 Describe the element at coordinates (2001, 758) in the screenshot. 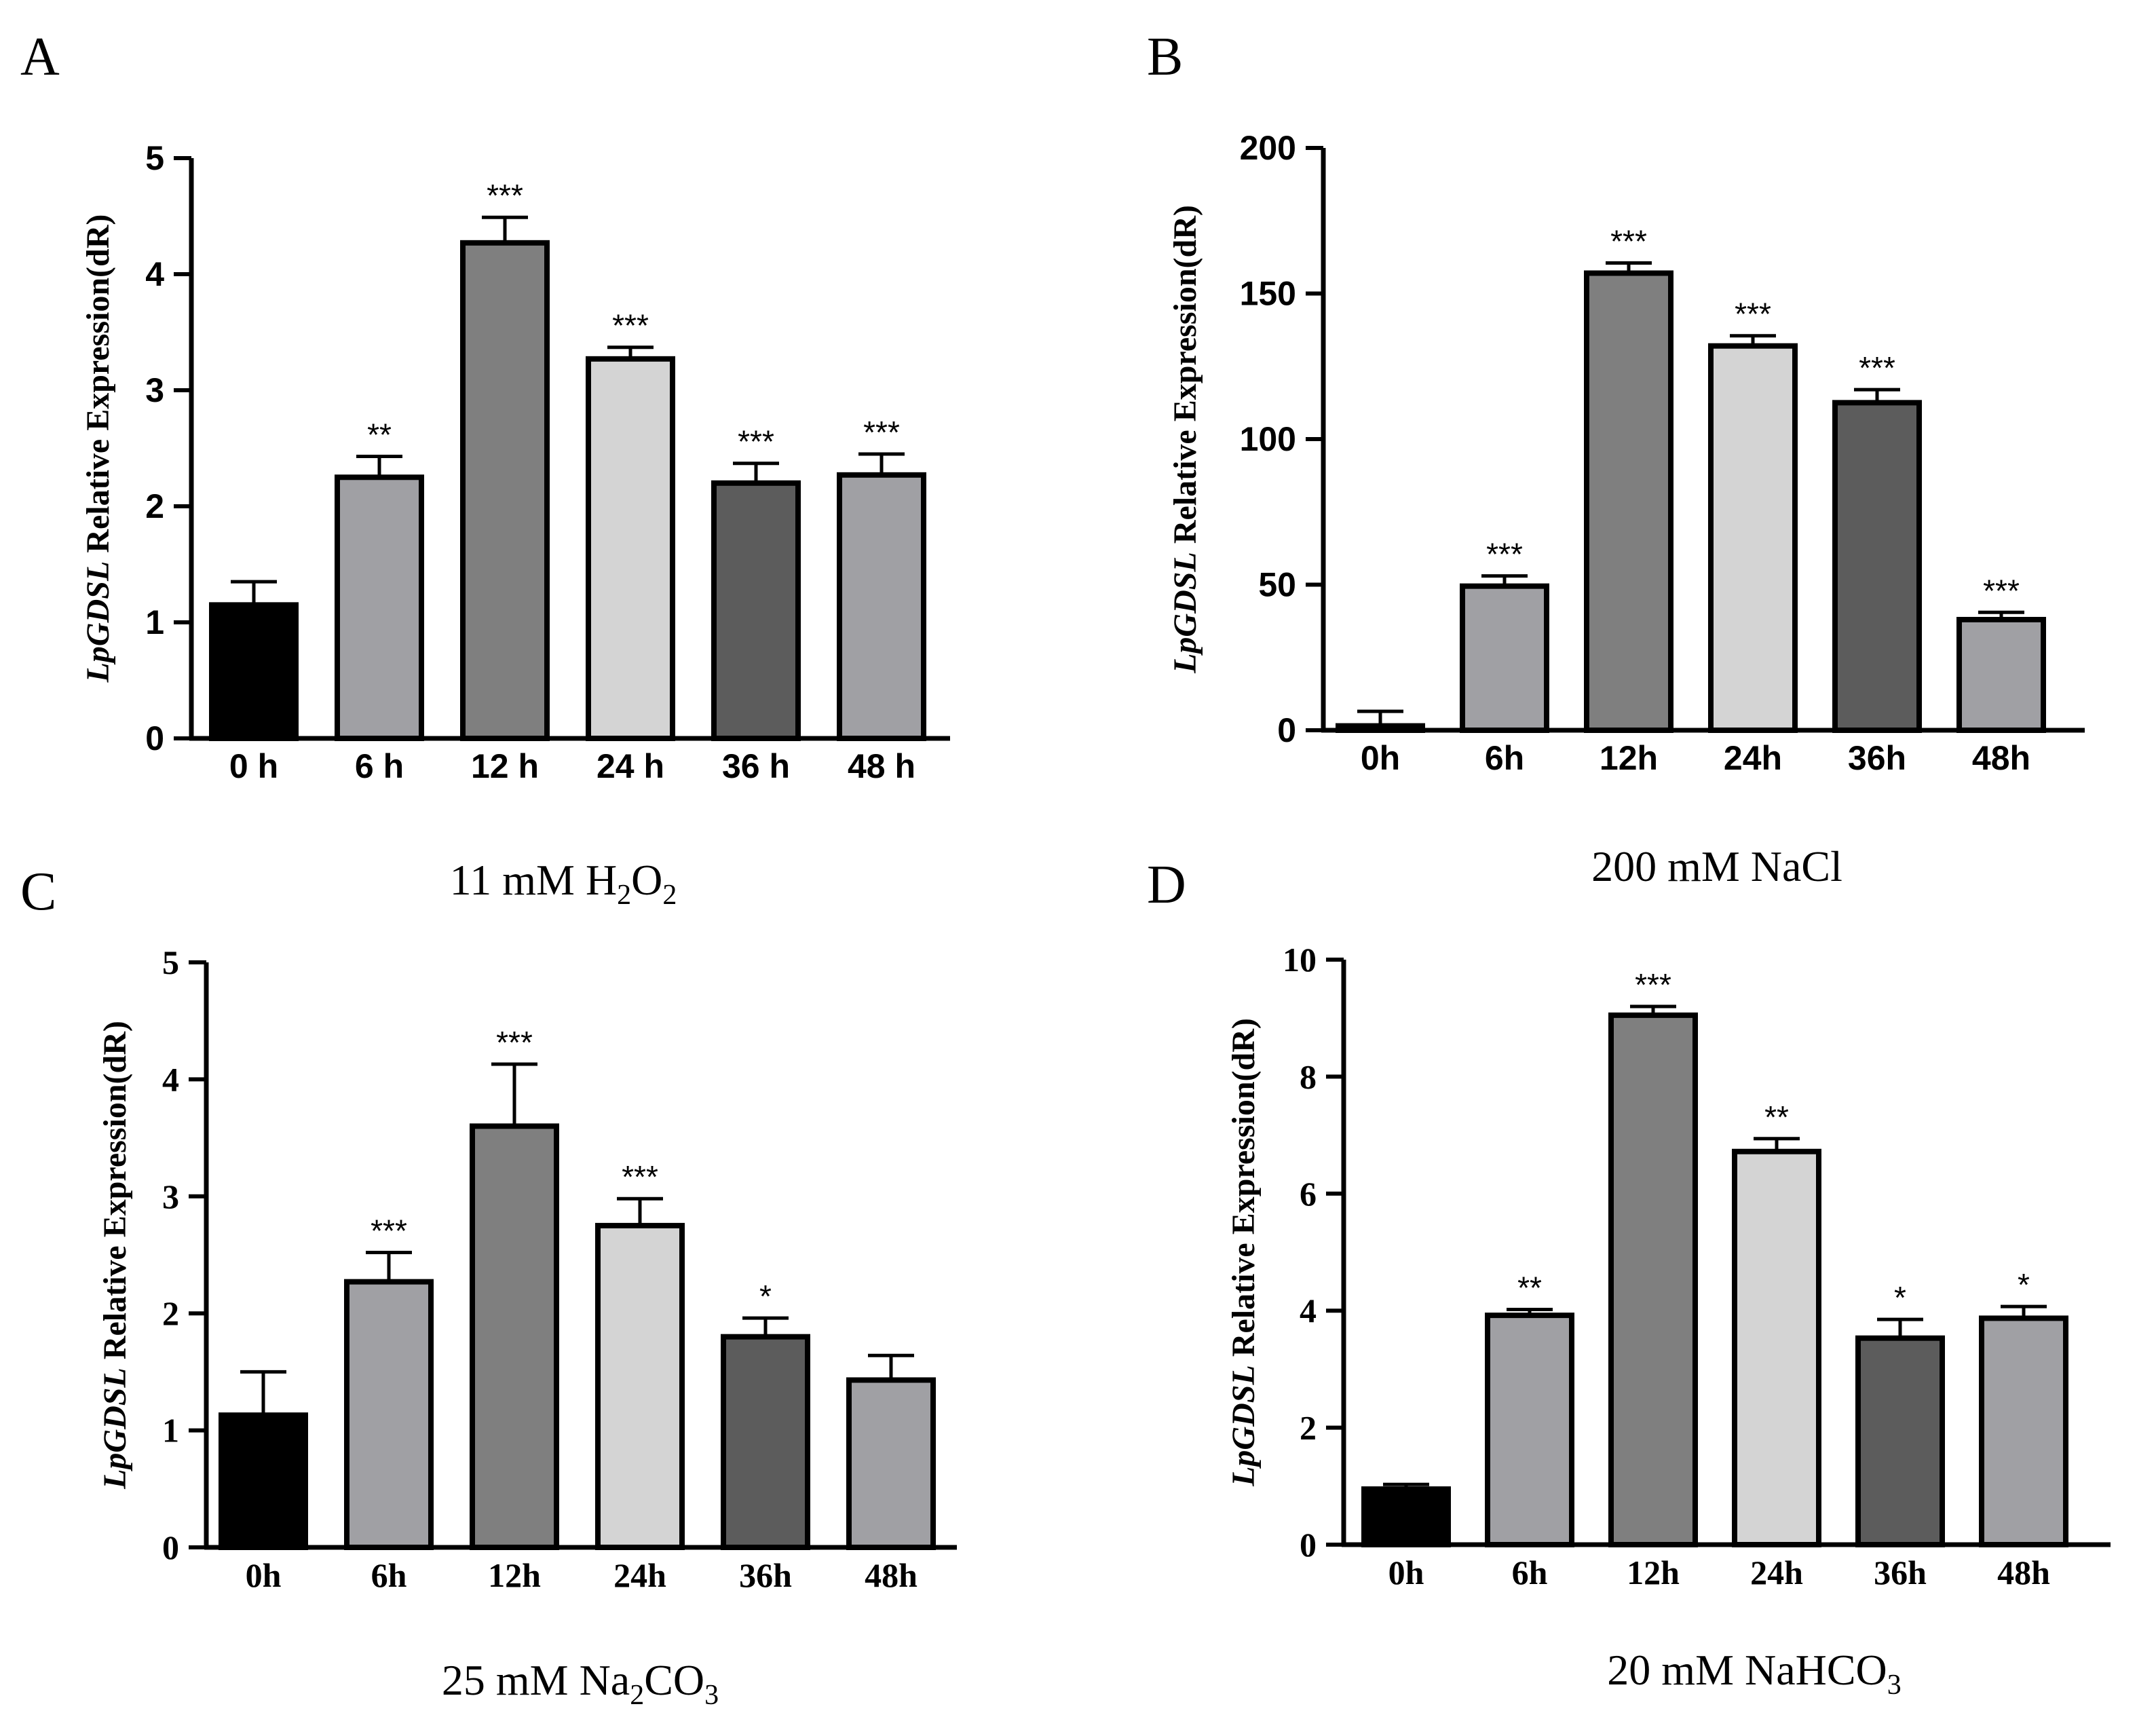

I see `panel-b-x-tick-label-5: 48h` at that location.